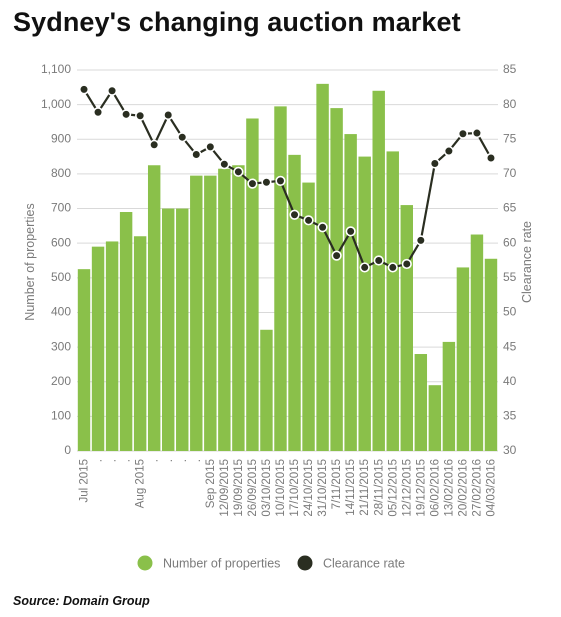 This screenshot has width=561, height=617. What do you see at coordinates (323, 488) in the screenshot?
I see `x-tick-label: 31/10/2015` at bounding box center [323, 488].